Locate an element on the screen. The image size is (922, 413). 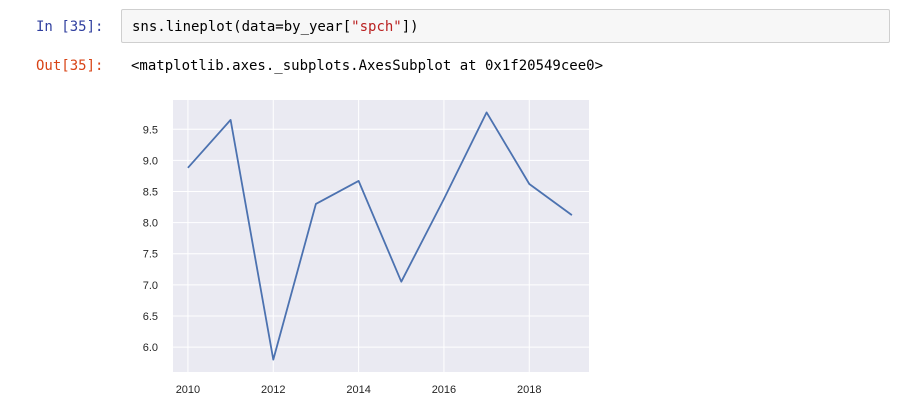
input-prompt: In [35]: is located at coordinates (70, 27).